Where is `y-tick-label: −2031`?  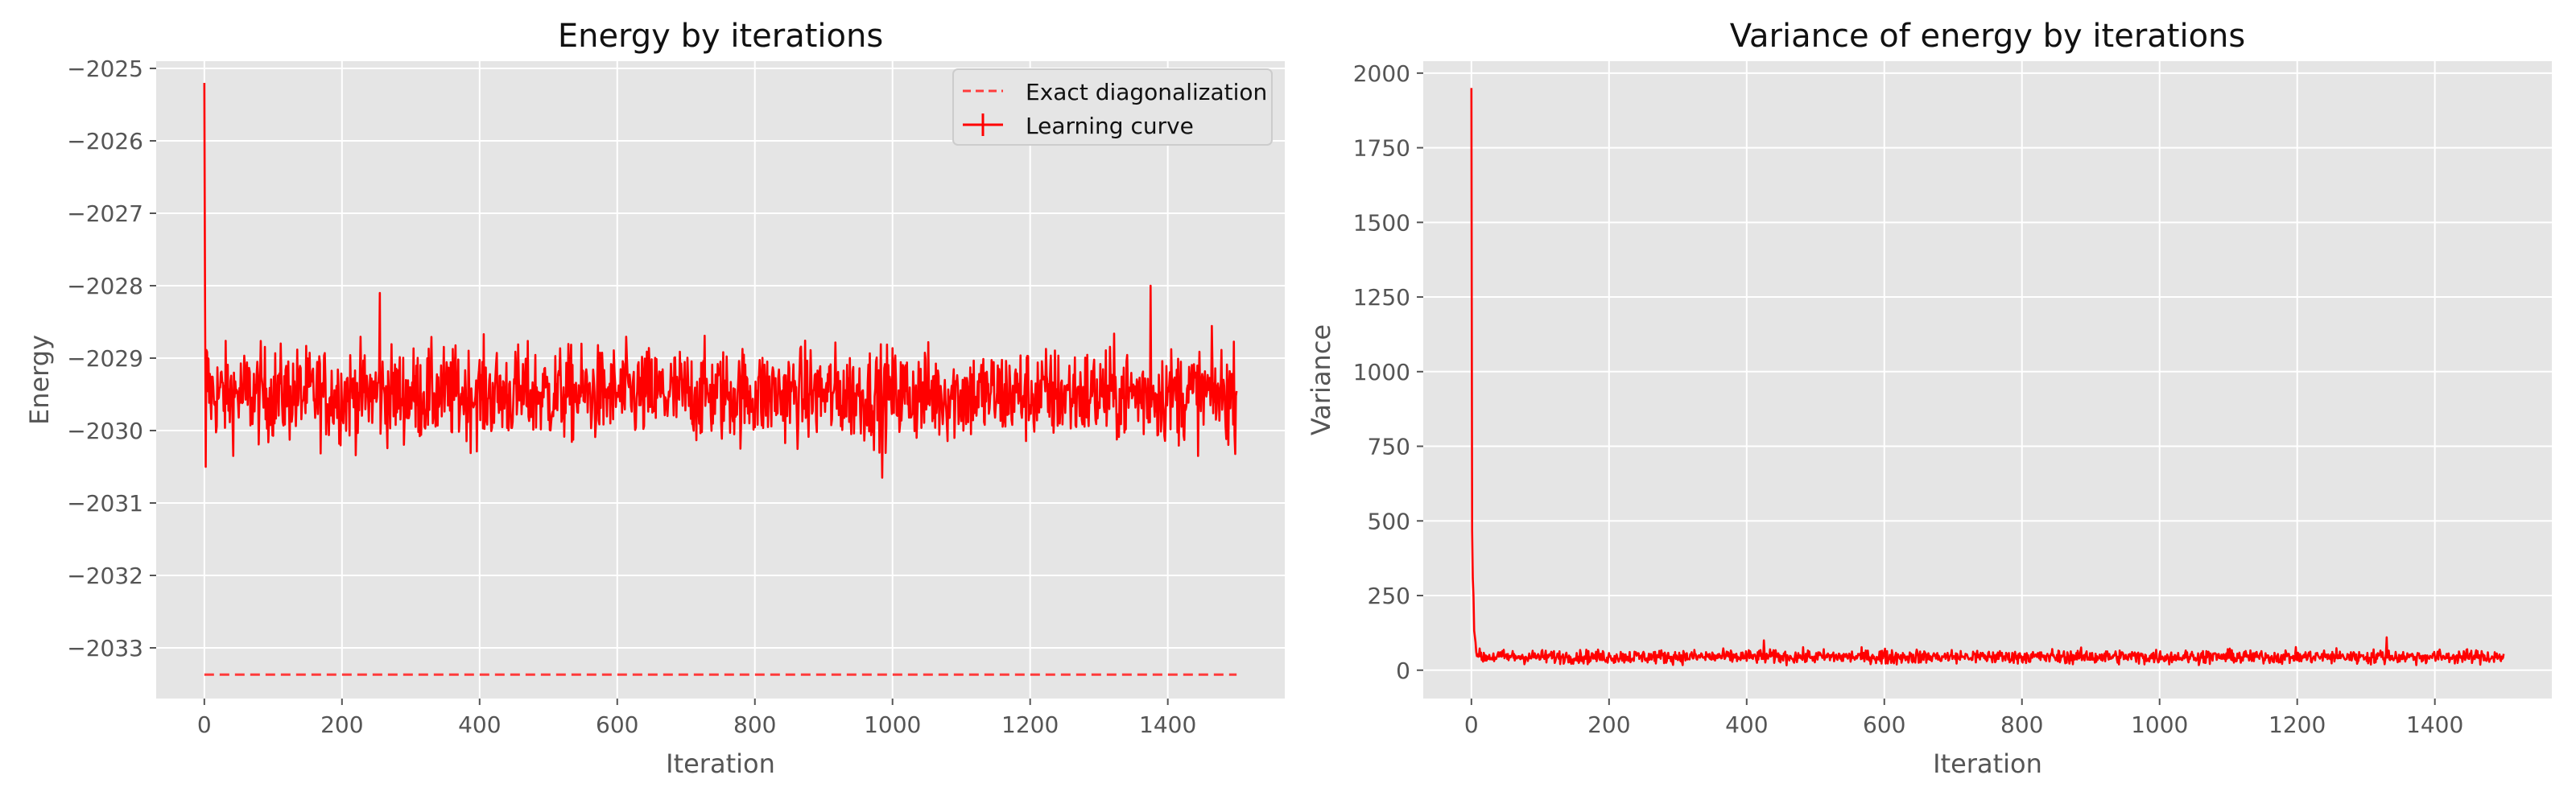
y-tick-label: −2031 is located at coordinates (105, 503).